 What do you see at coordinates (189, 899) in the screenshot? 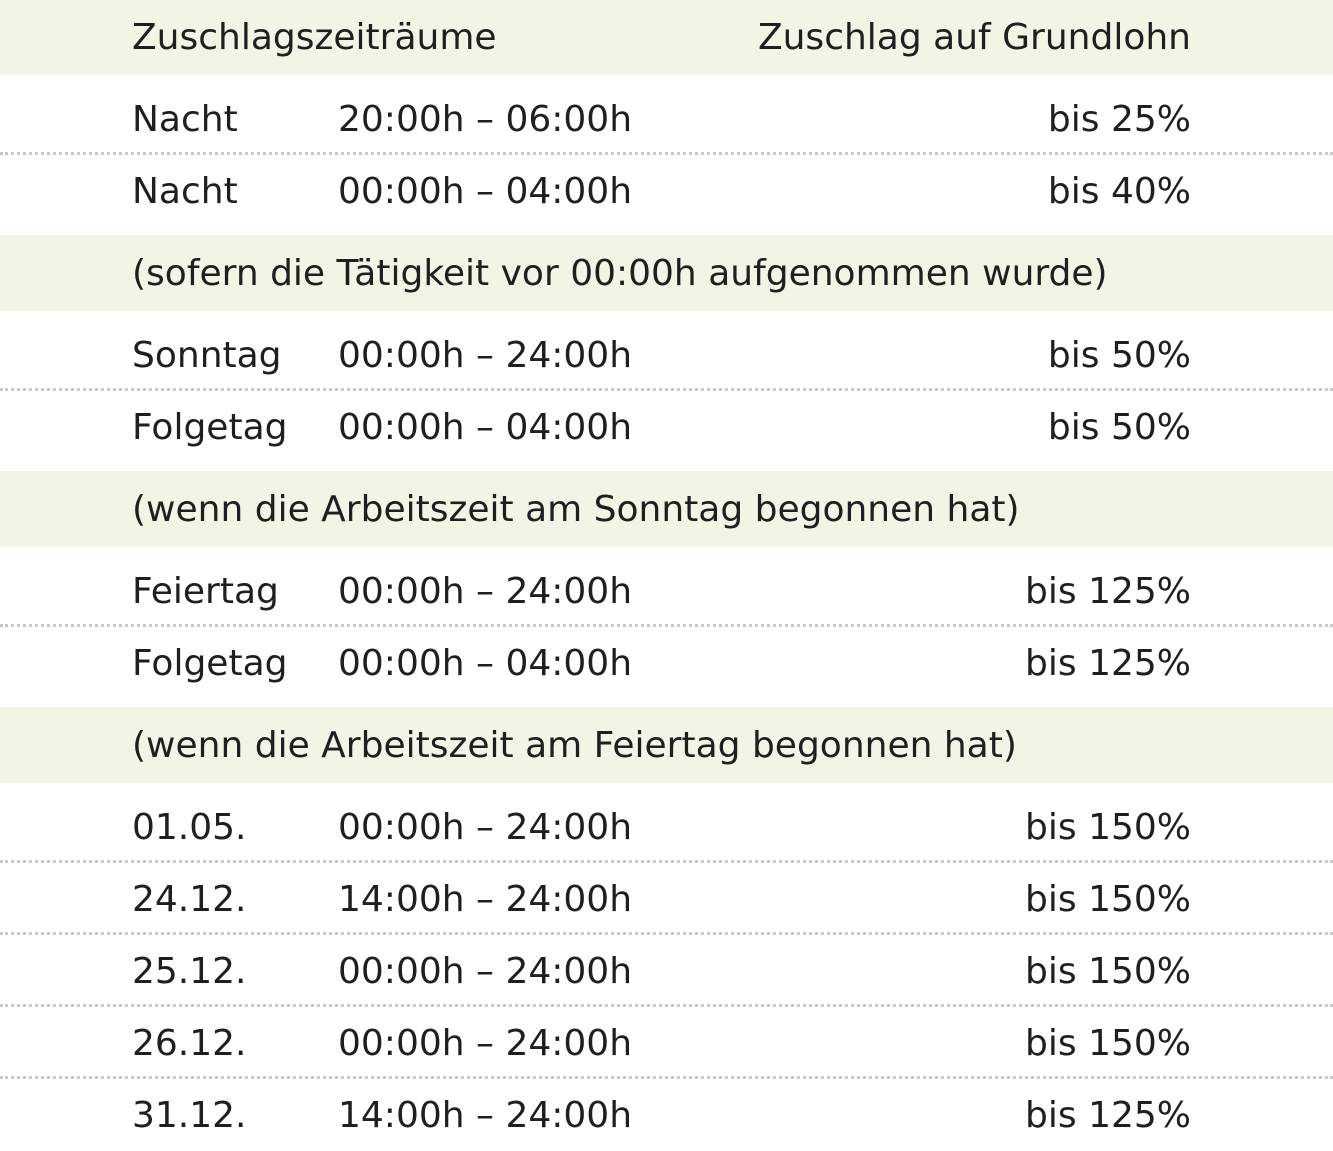
I see `row-label: 24.12.` at bounding box center [189, 899].